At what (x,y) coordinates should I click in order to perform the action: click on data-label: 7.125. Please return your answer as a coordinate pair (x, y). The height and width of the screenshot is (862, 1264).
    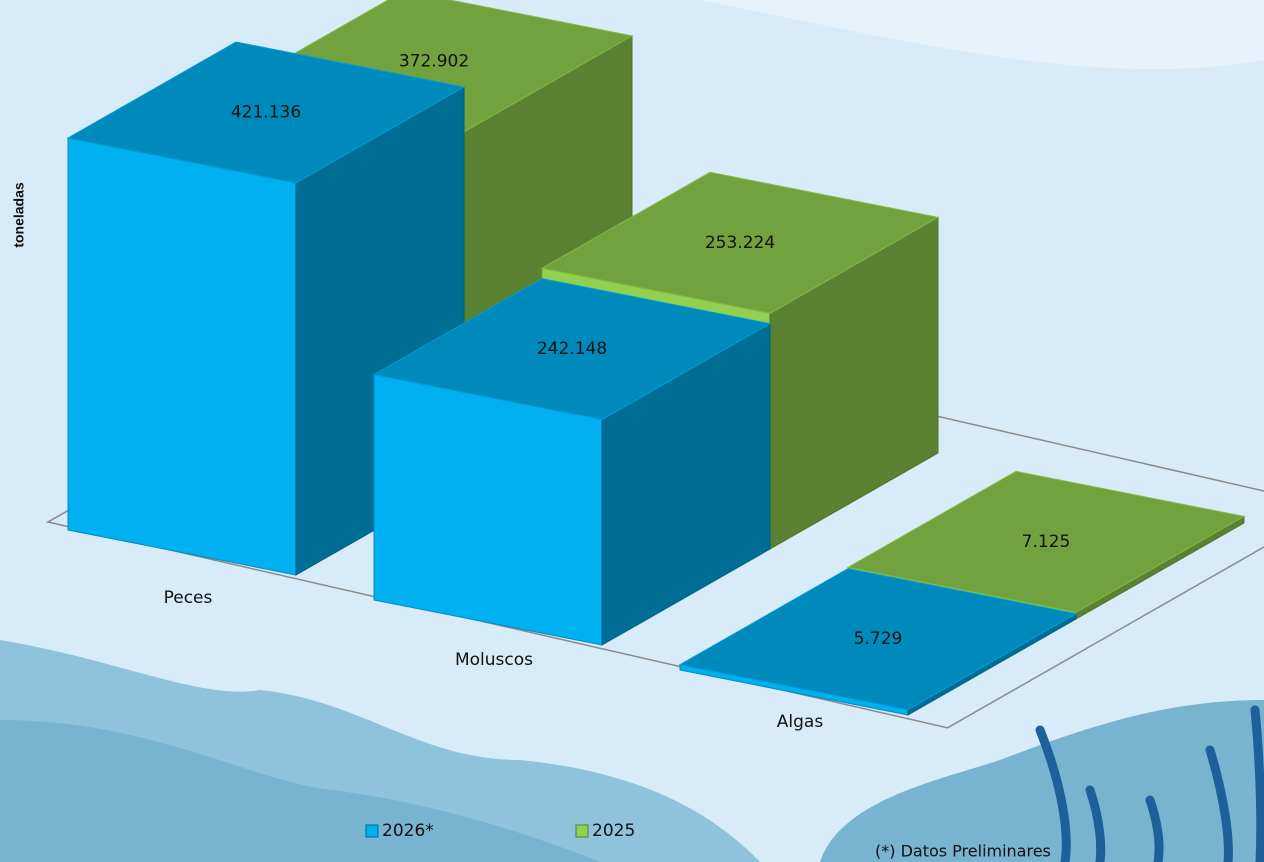
    Looking at the image, I should click on (1046, 542).